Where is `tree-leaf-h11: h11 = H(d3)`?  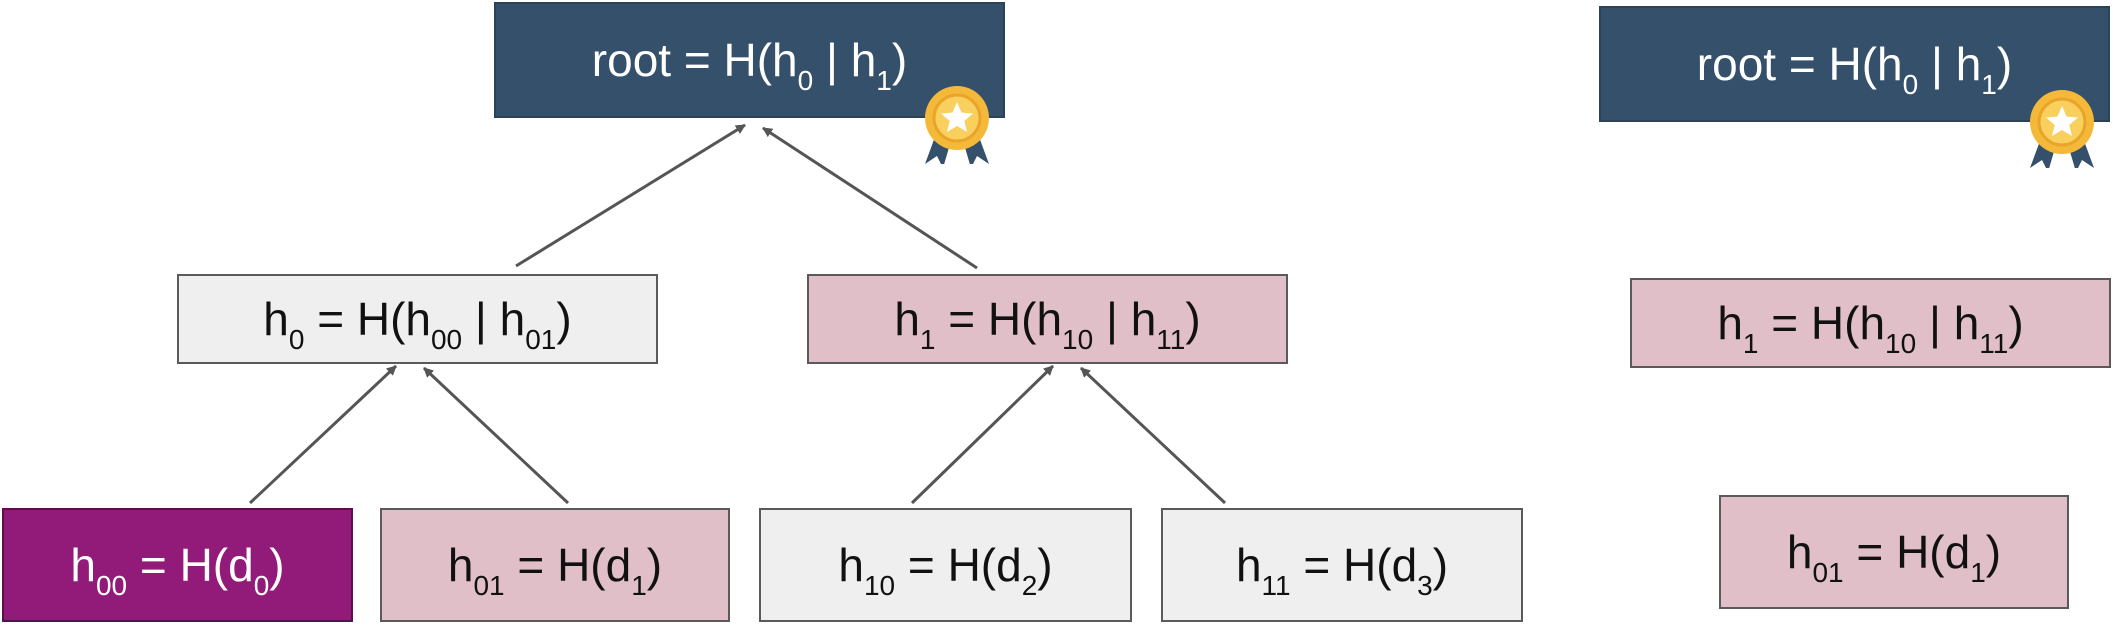
tree-leaf-h11: h11 = H(d3) is located at coordinates (1342, 565).